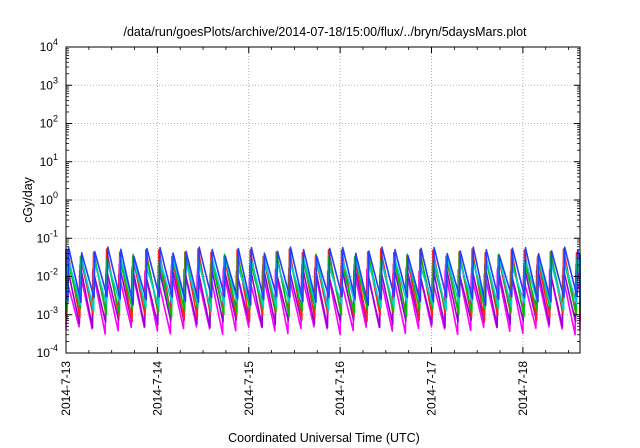 This screenshot has height=448, width=640. What do you see at coordinates (49, 45) in the screenshot?
I see `y-tick-label: 10⁴` at bounding box center [49, 45].